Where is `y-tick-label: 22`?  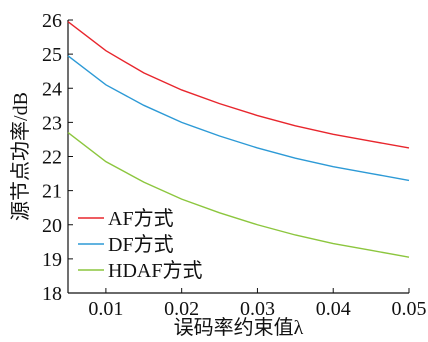 y-tick-label: 22 is located at coordinates (52, 158).